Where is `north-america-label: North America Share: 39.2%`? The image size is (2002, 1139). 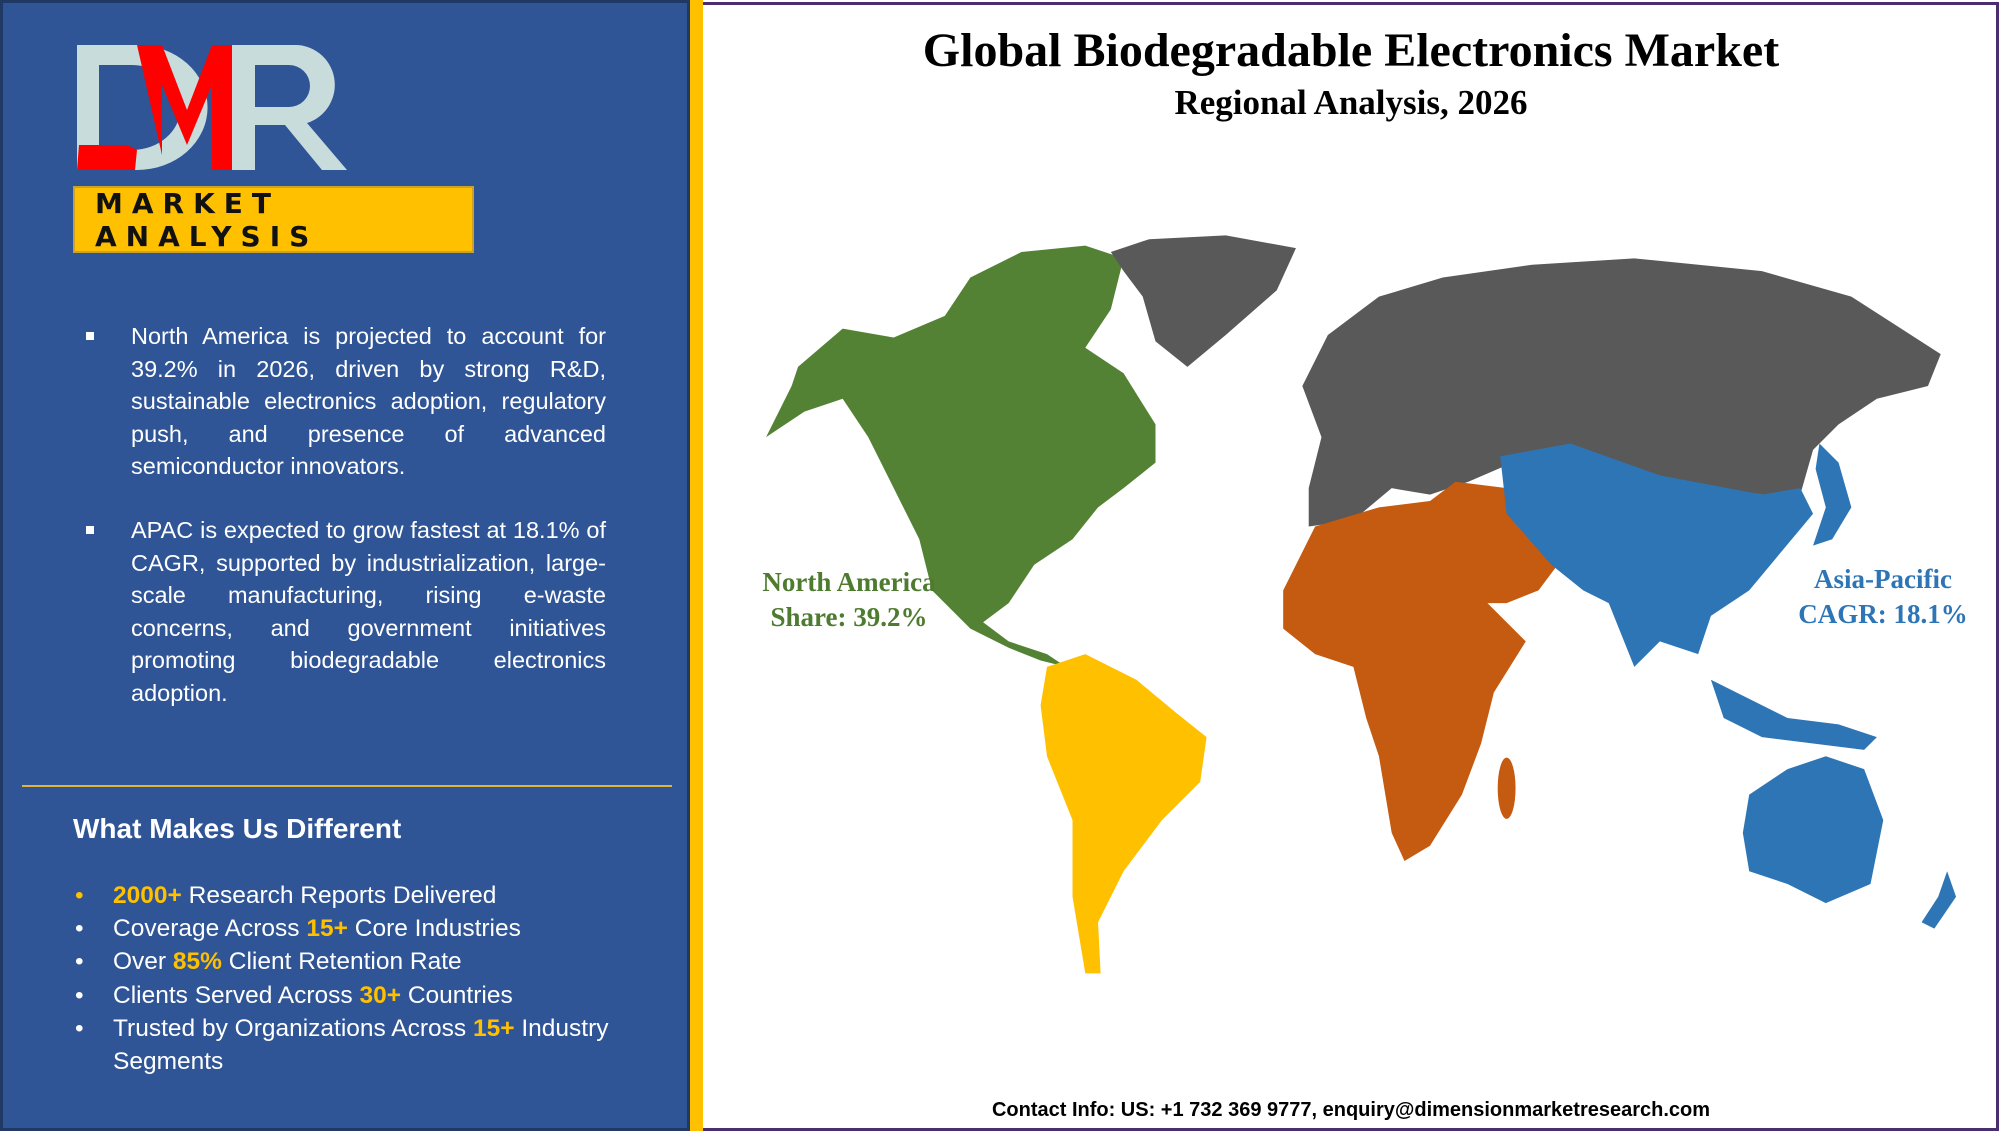 north-america-label: North America Share: 39.2% is located at coordinates (849, 600).